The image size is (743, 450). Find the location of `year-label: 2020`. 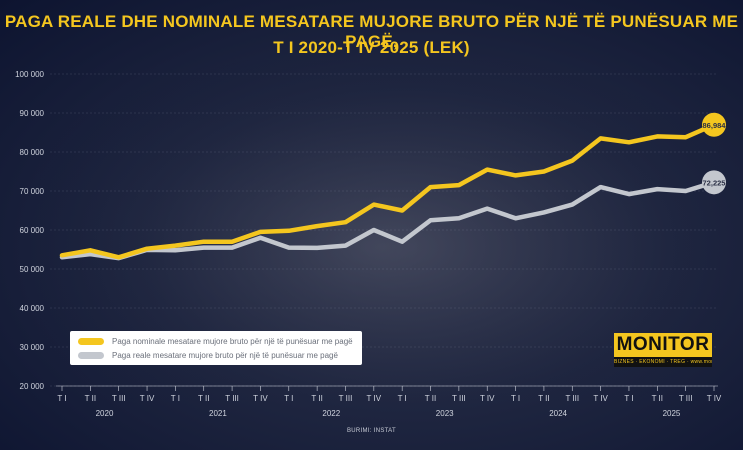

year-label: 2020 is located at coordinates (105, 413).